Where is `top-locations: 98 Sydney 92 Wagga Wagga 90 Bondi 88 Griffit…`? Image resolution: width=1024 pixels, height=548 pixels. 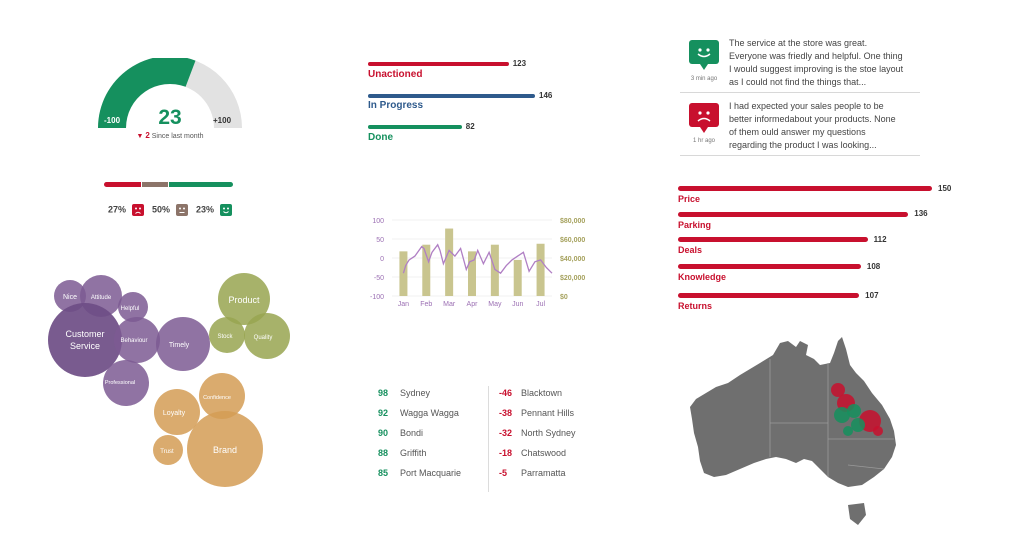 top-locations: 98 Sydney 92 Wagga Wagga 90 Bondi 88 Griffit… is located at coordinates (433, 438).